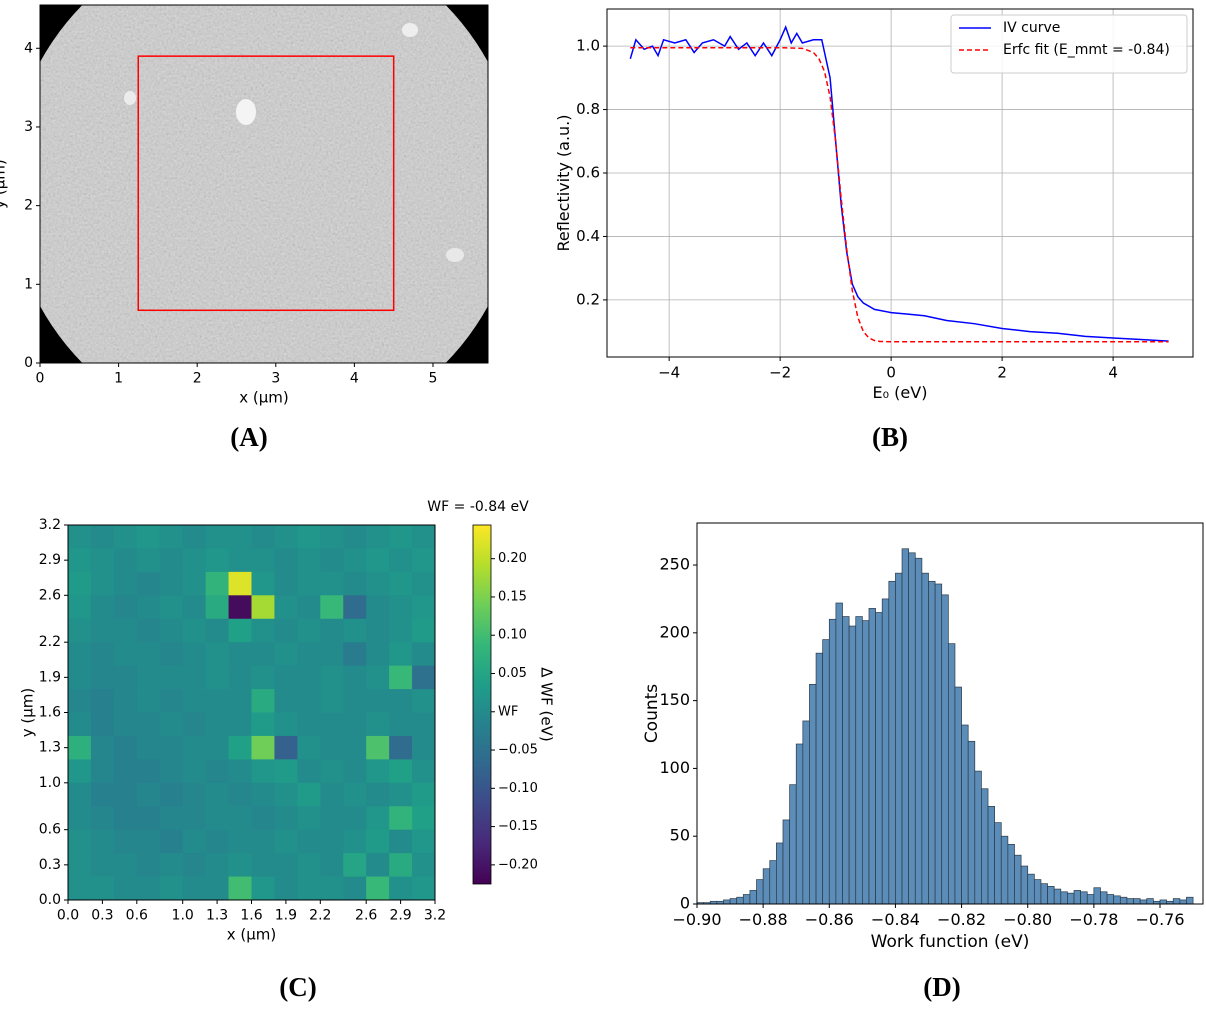 This screenshot has width=1206, height=1010. What do you see at coordinates (518, 826) in the screenshot?
I see `colorbar-tick-label: −0.15` at bounding box center [518, 826].